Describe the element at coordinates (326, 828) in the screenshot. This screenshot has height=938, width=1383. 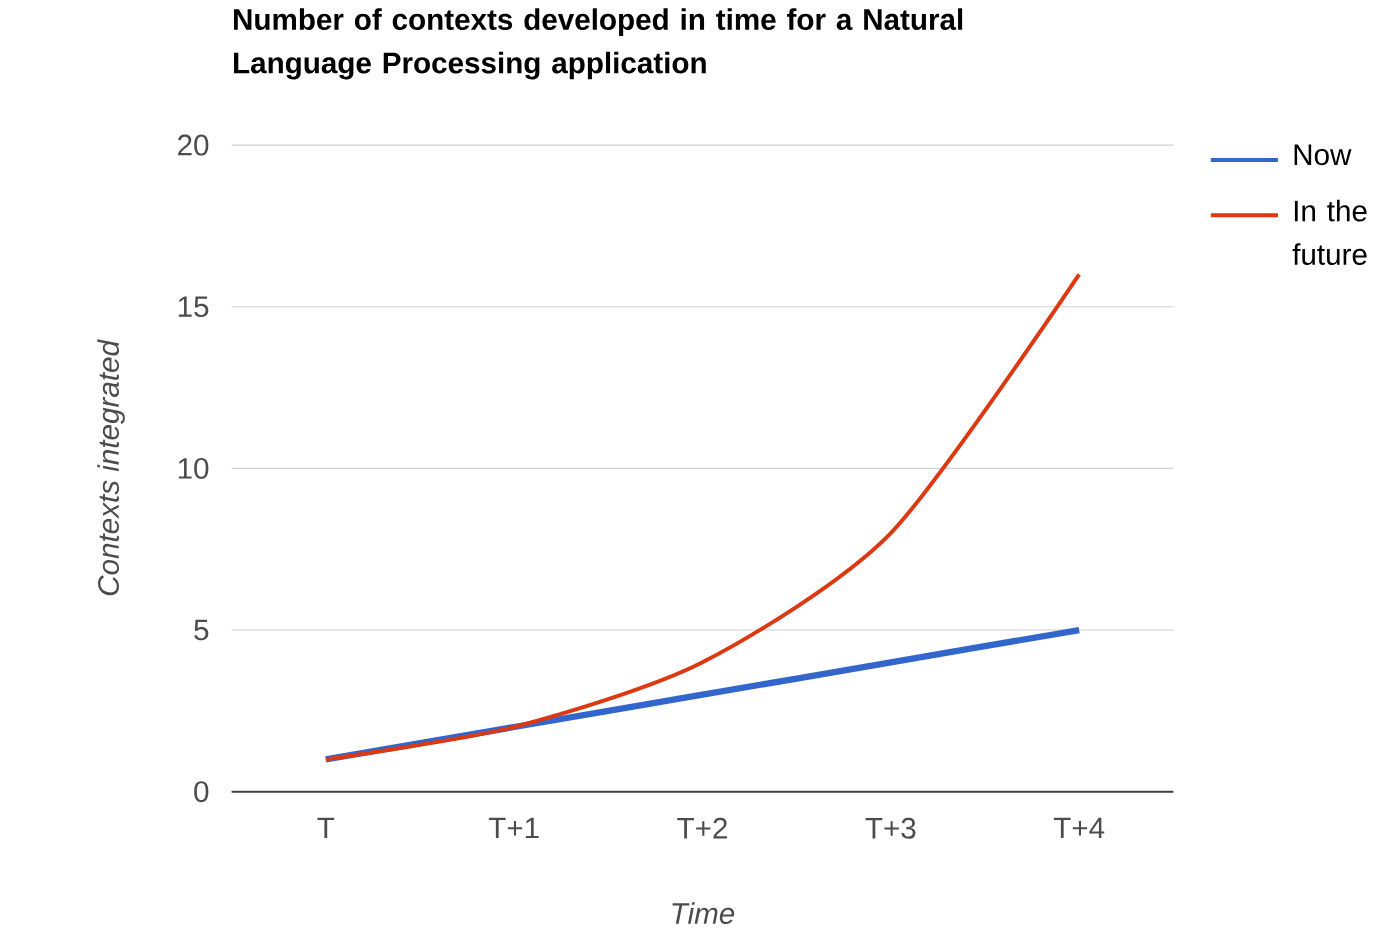
I see `x-tick-label: T` at that location.